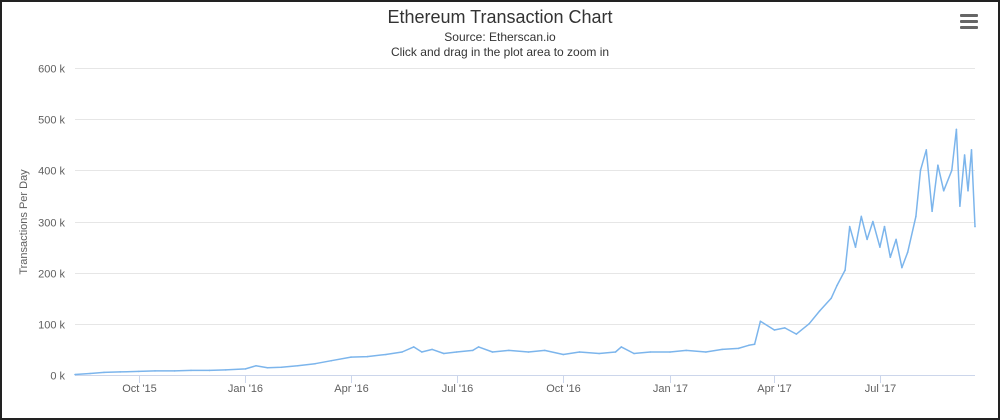 The width and height of the screenshot is (1000, 420). Describe the element at coordinates (139, 389) in the screenshot. I see `x-tick-label: Oct '15` at that location.